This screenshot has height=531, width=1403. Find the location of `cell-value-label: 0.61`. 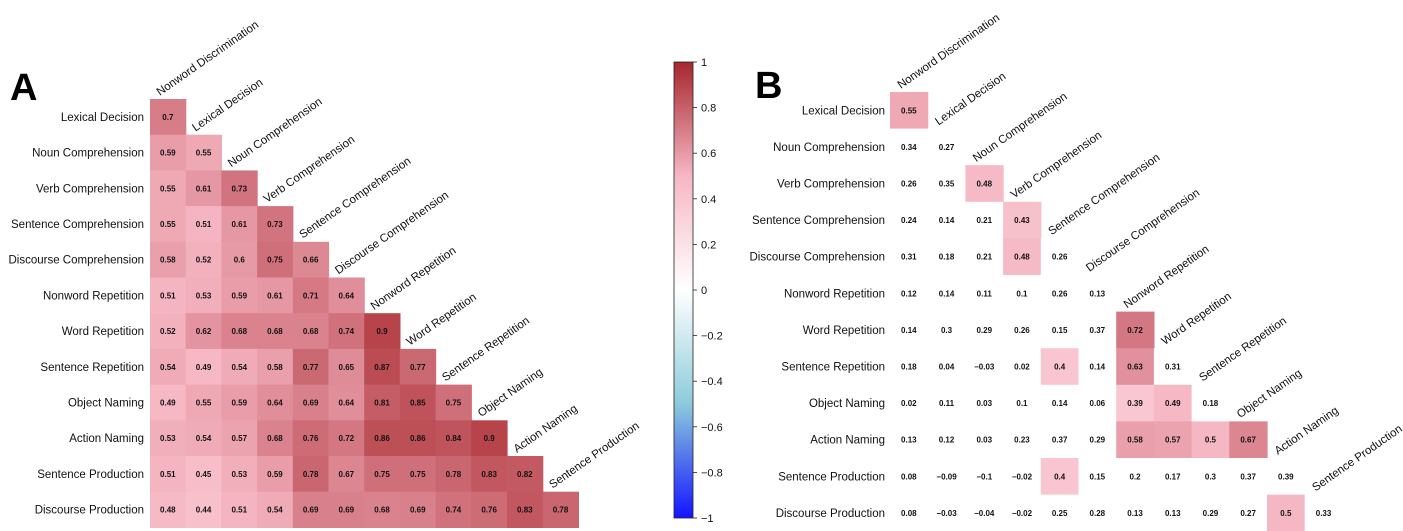

cell-value-label: 0.61 is located at coordinates (275, 295).